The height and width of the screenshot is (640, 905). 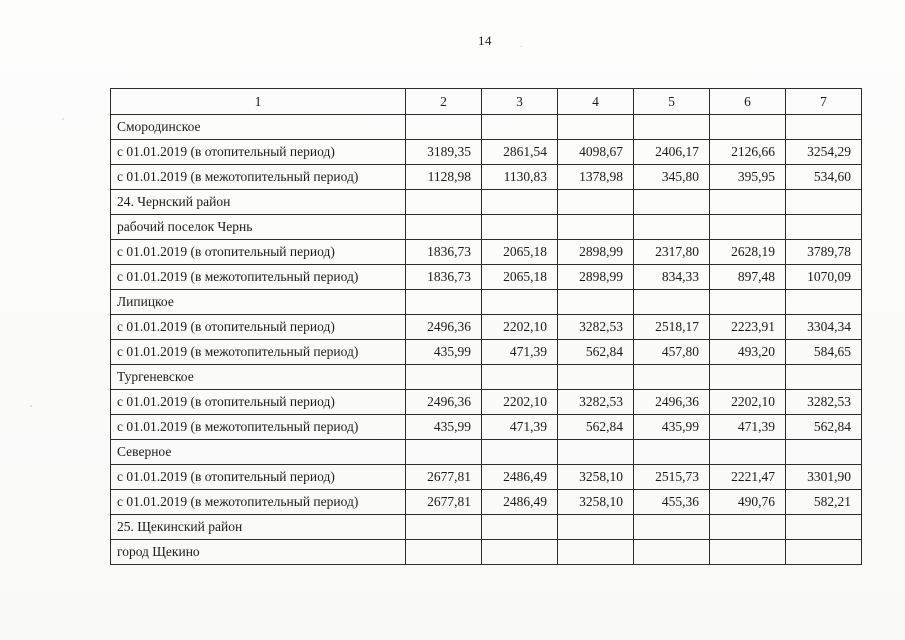 I want to click on table-row: 25. Щекинский район, so click(x=486, y=527).